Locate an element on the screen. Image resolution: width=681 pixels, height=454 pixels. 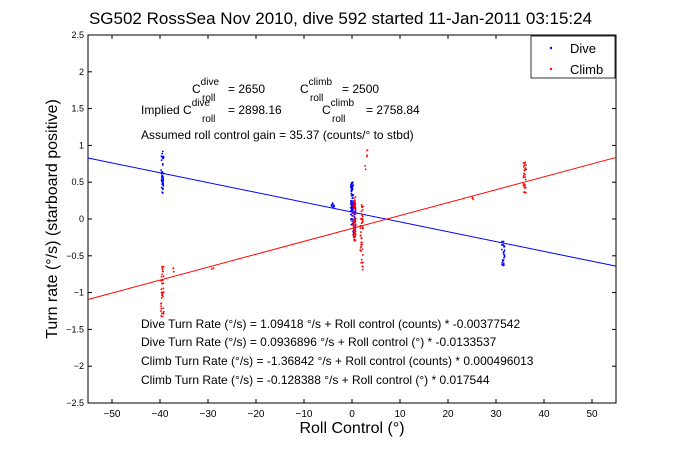
c-dive-value: = 2650 is located at coordinates (246, 89).